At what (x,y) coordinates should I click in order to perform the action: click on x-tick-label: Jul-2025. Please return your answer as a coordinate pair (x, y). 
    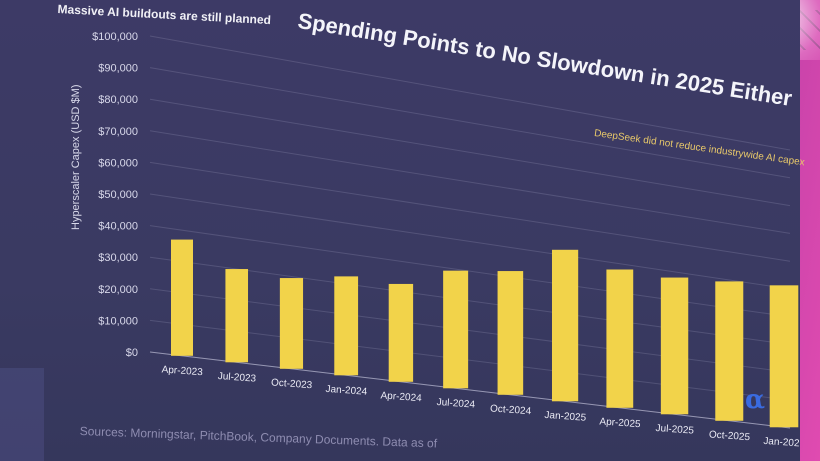
    Looking at the image, I should click on (674, 430).